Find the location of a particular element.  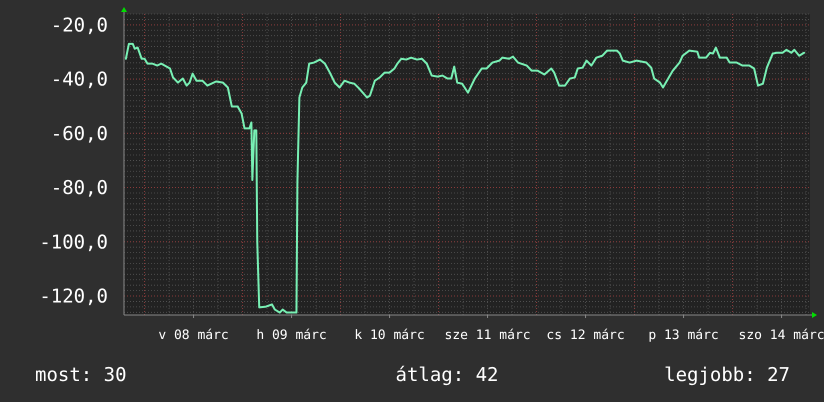

text: átlag: 42 is located at coordinates (447, 375).